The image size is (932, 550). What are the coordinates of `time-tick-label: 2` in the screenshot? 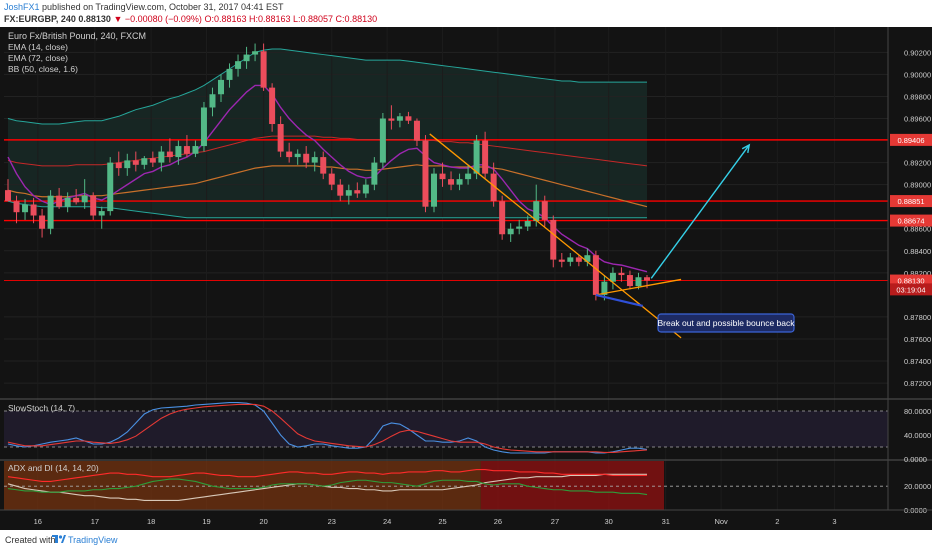 It's located at (777, 521).